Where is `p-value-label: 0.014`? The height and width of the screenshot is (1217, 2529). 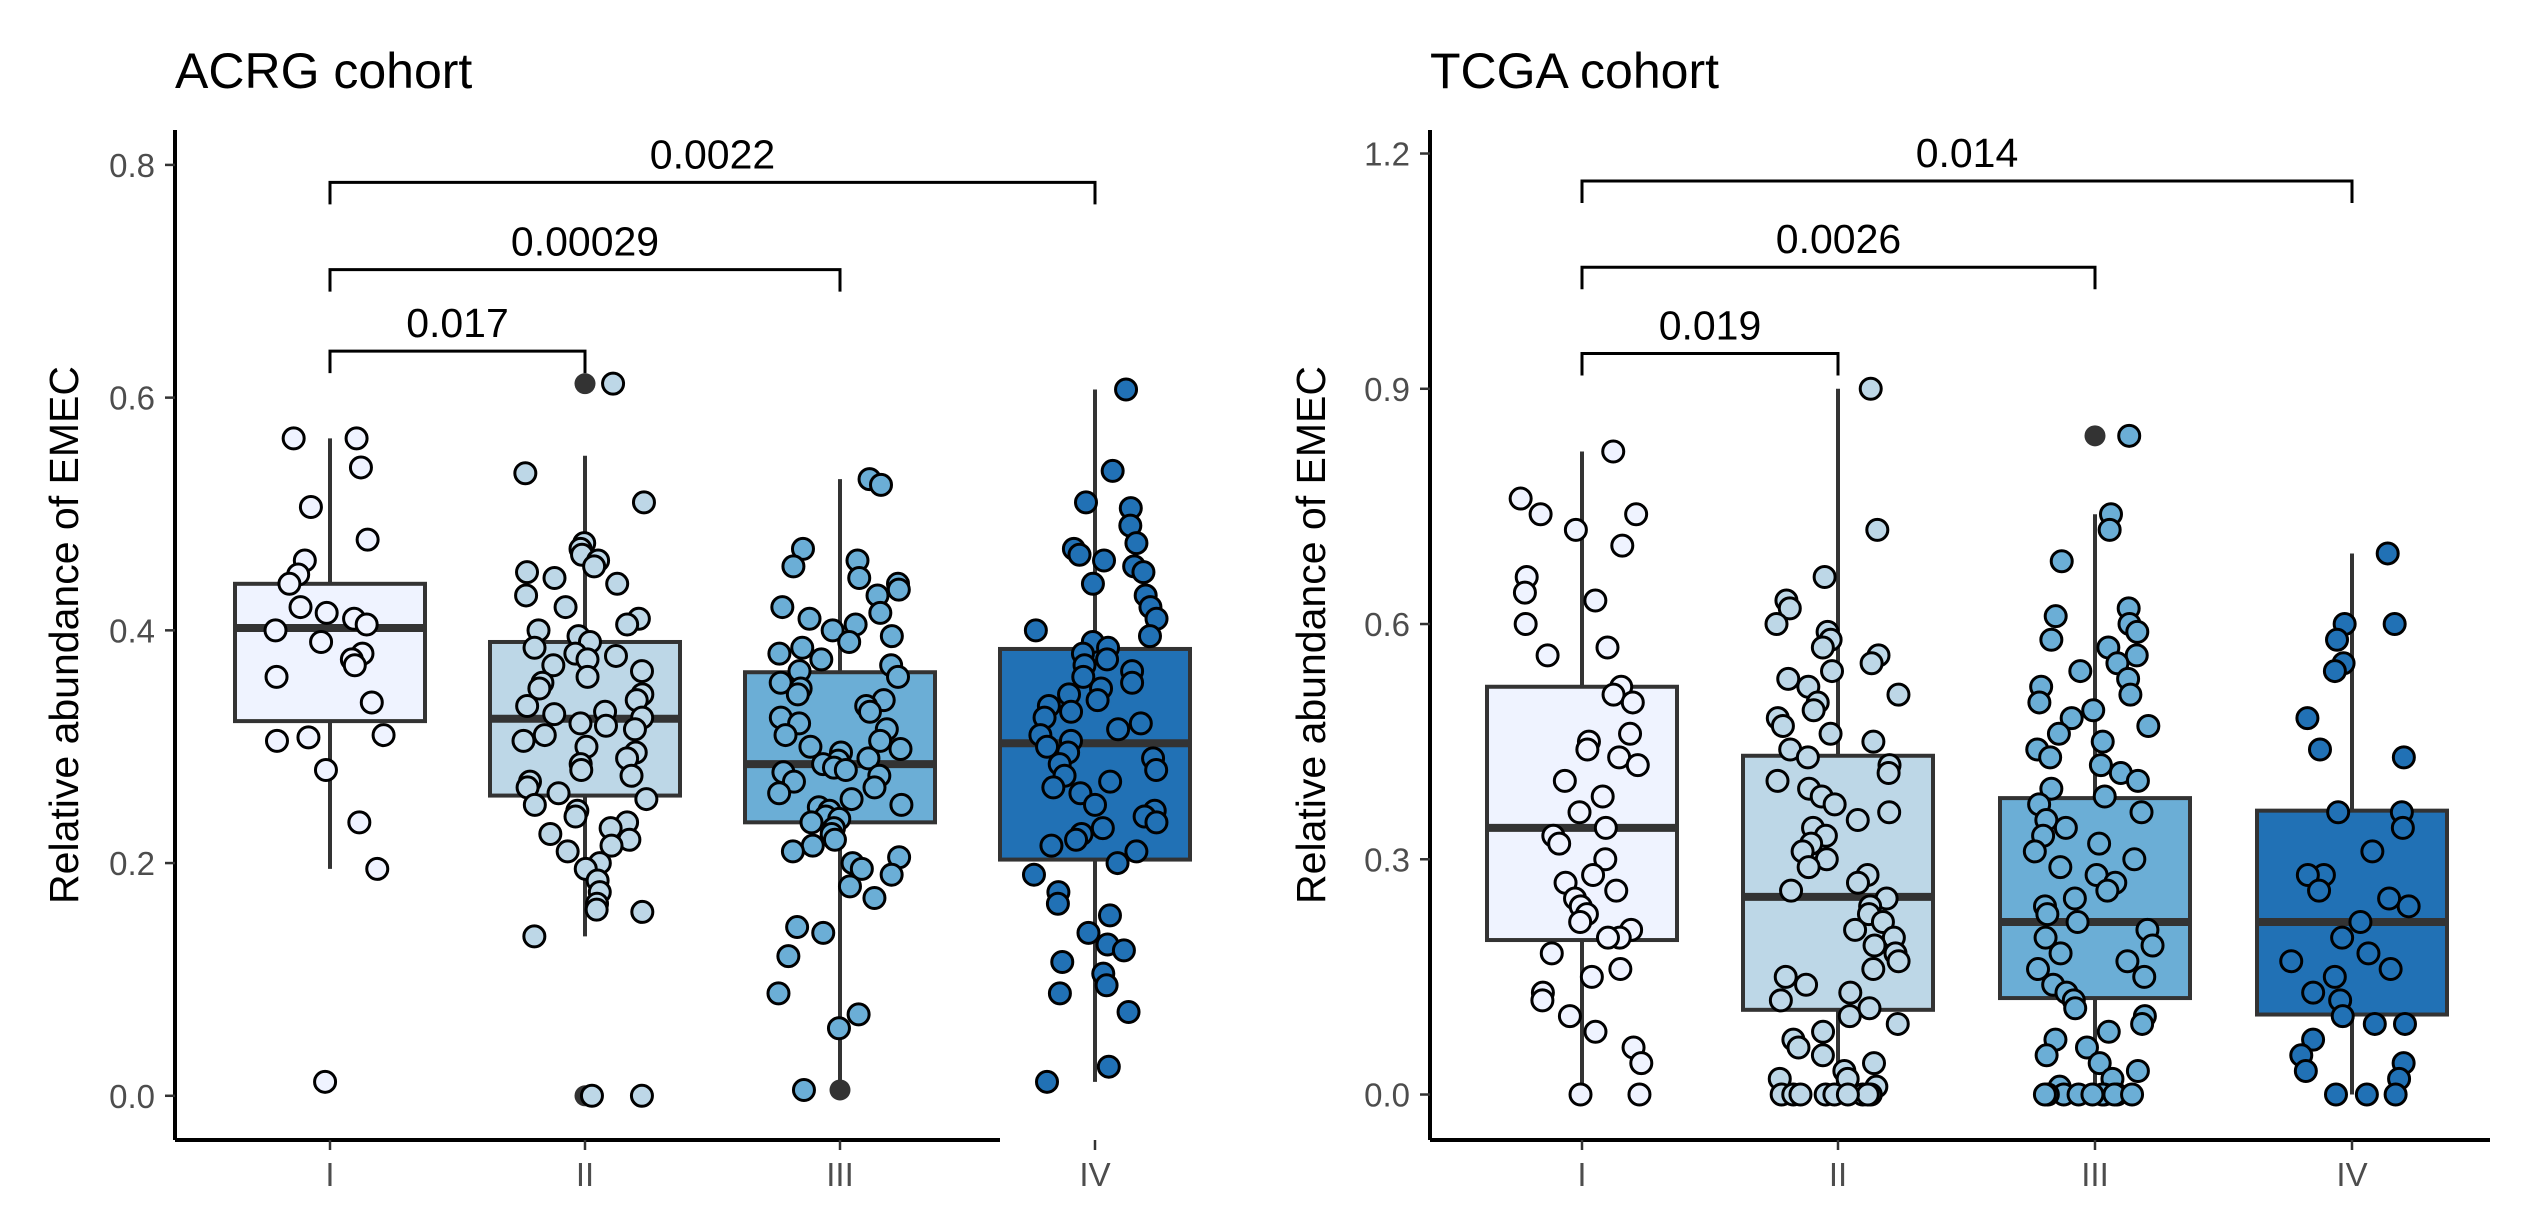
p-value-label: 0.014 is located at coordinates (1967, 153).